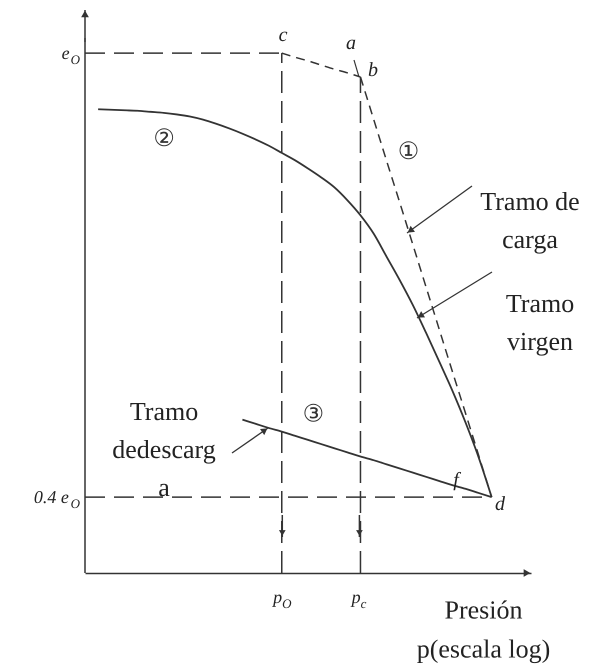  What do you see at coordinates (457, 480) in the screenshot?
I see `annotation: f` at bounding box center [457, 480].